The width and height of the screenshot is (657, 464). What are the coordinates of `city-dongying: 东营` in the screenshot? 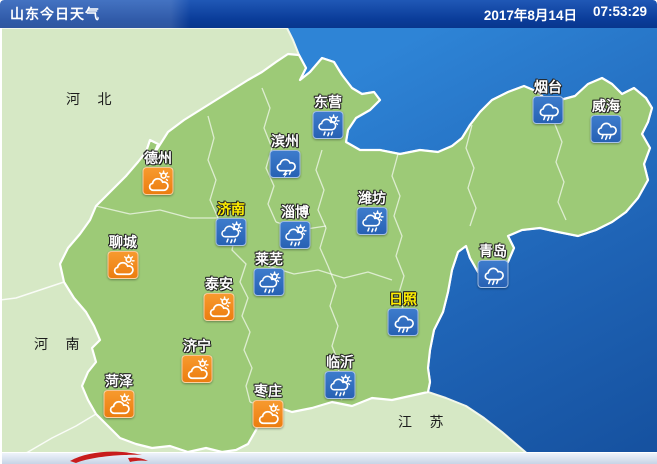 It's located at (328, 116).